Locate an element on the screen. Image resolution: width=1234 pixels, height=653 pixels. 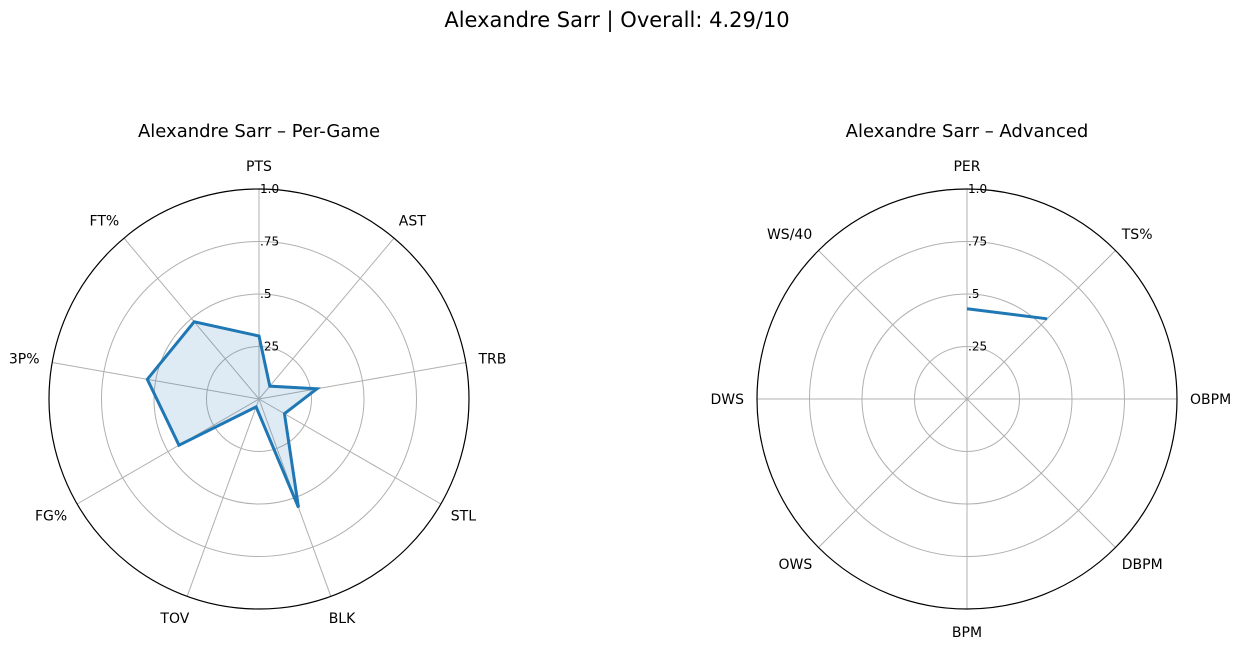
category-label-per: PER is located at coordinates (966, 167).